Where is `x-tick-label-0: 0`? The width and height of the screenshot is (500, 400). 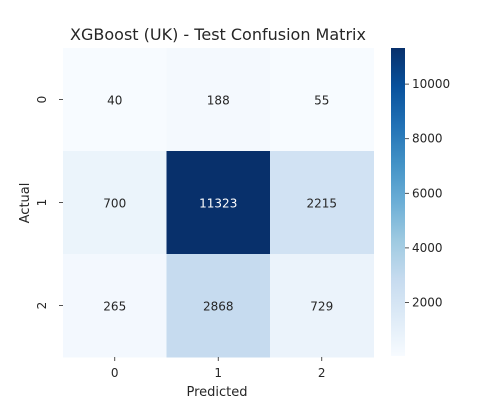
x-tick-label-0: 0 is located at coordinates (115, 373).